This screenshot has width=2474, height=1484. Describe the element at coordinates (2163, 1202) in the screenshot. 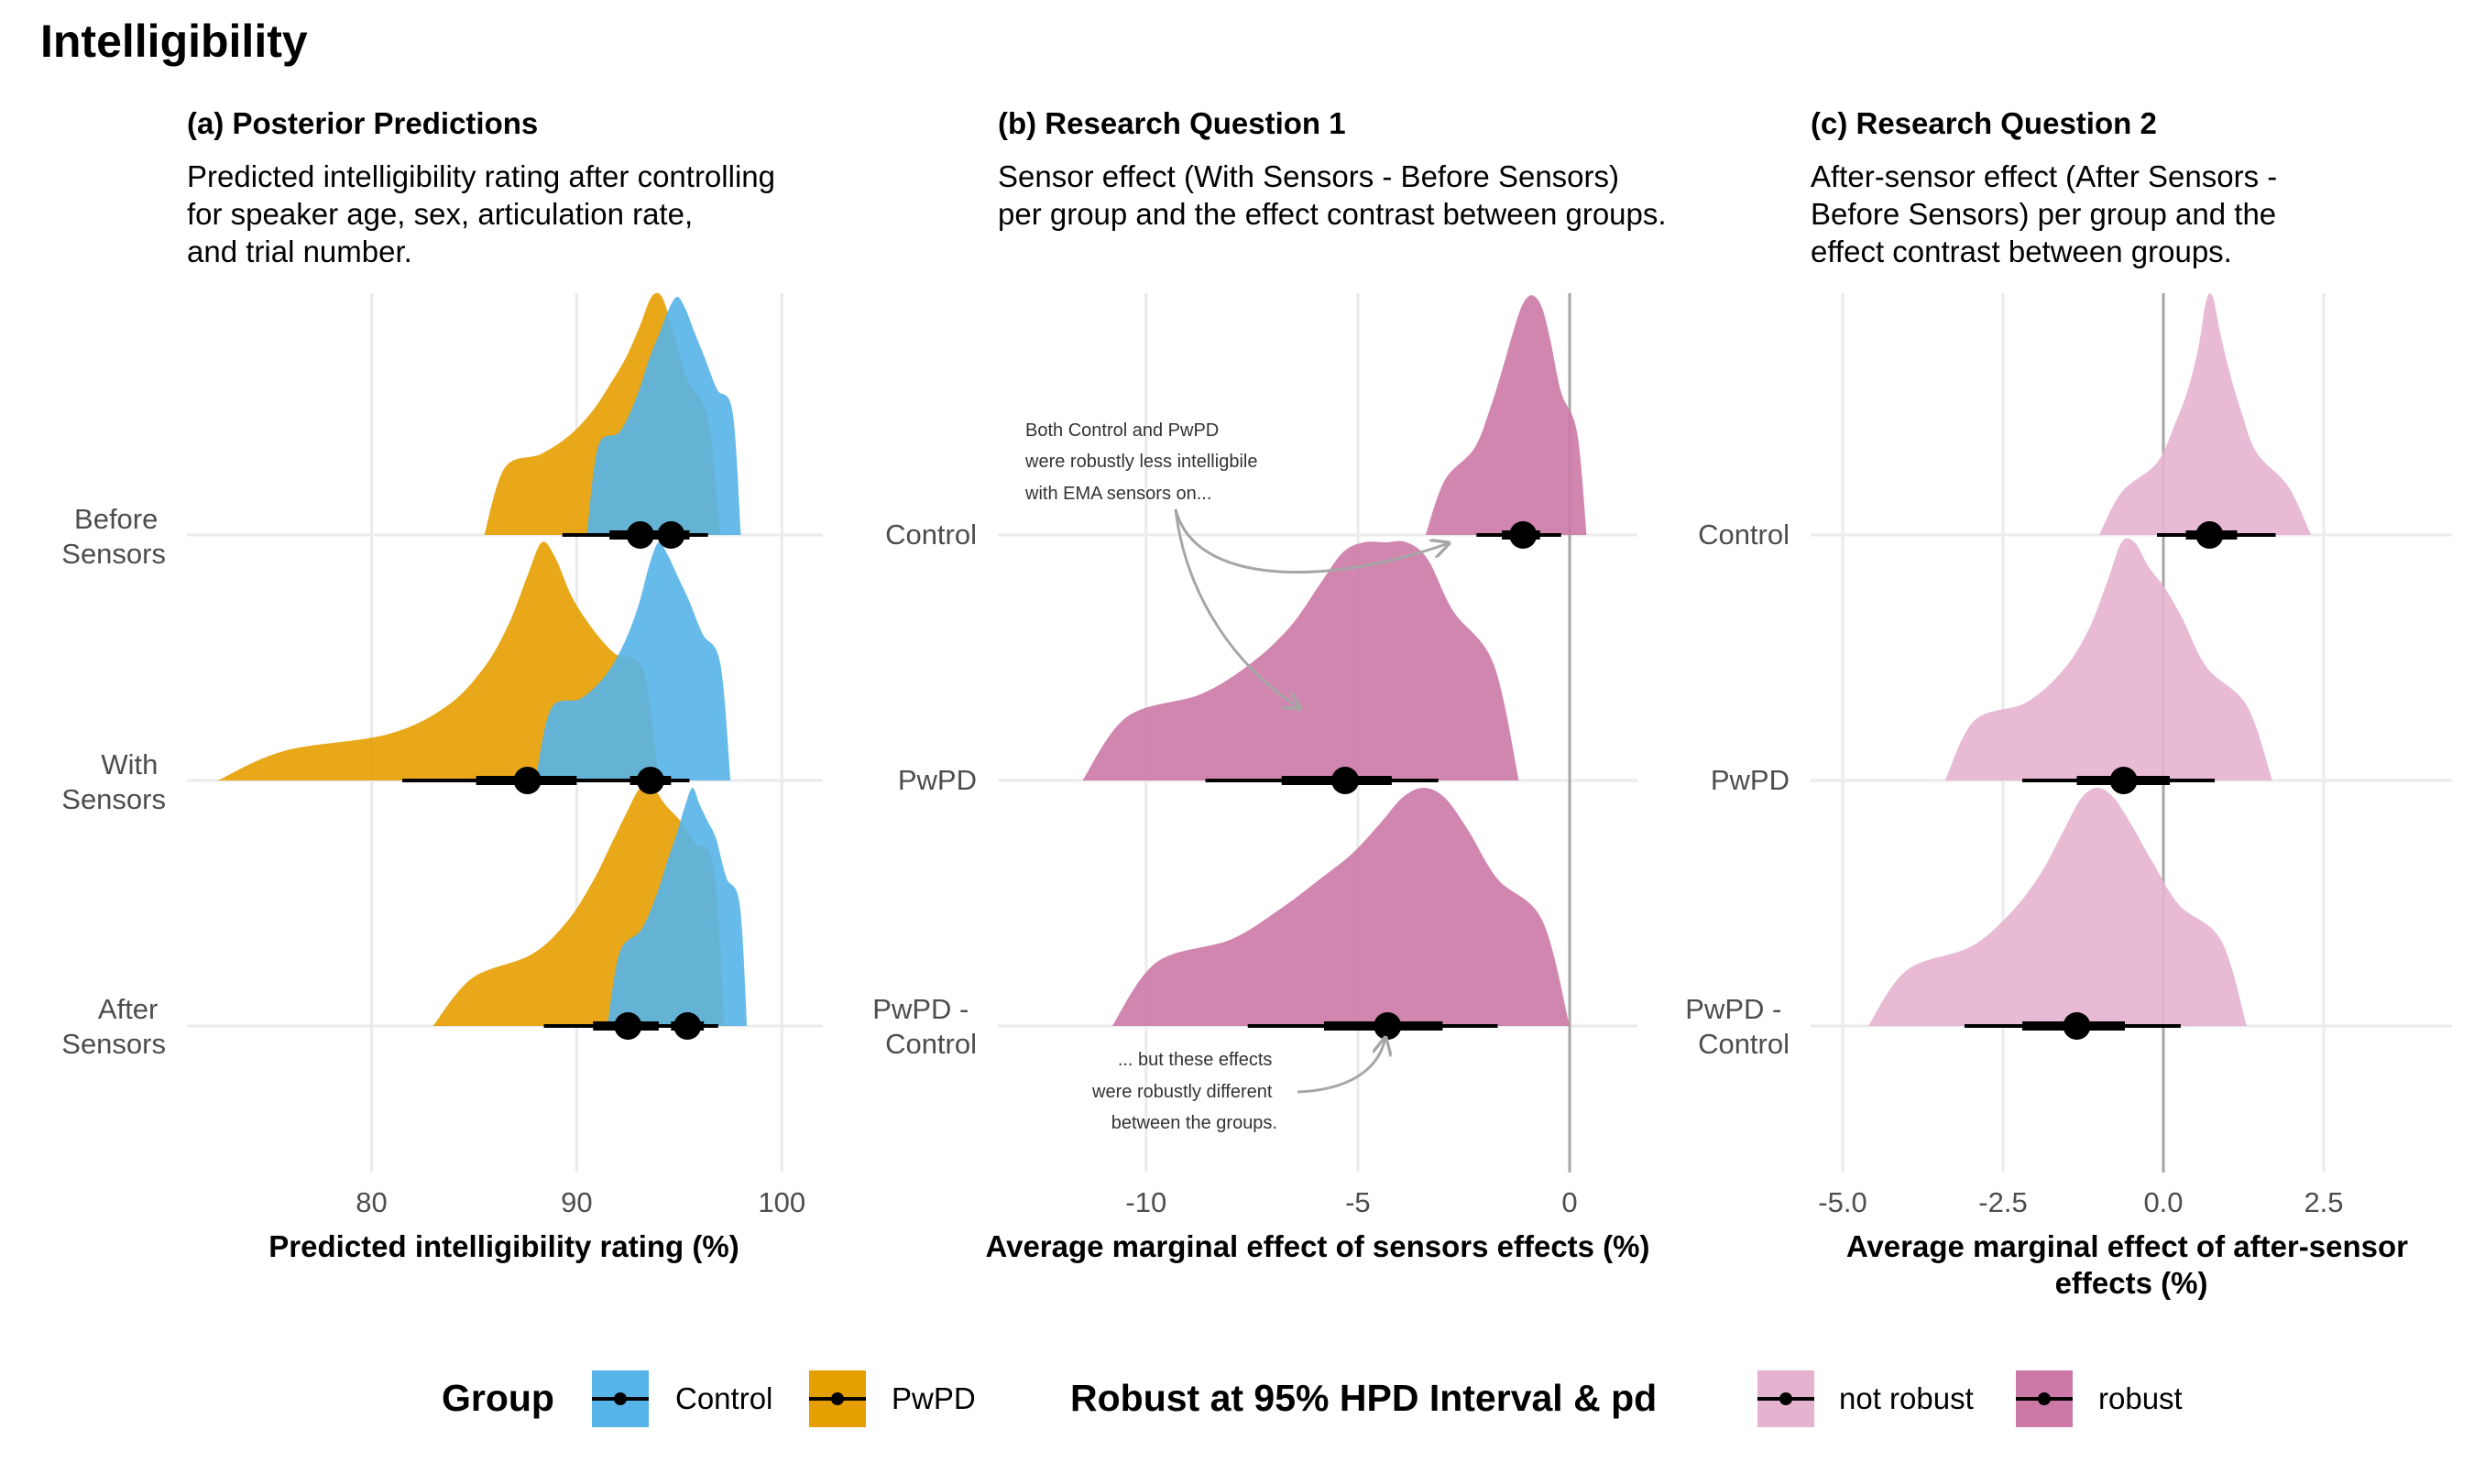

I see `x-tick-label: 0.0` at that location.